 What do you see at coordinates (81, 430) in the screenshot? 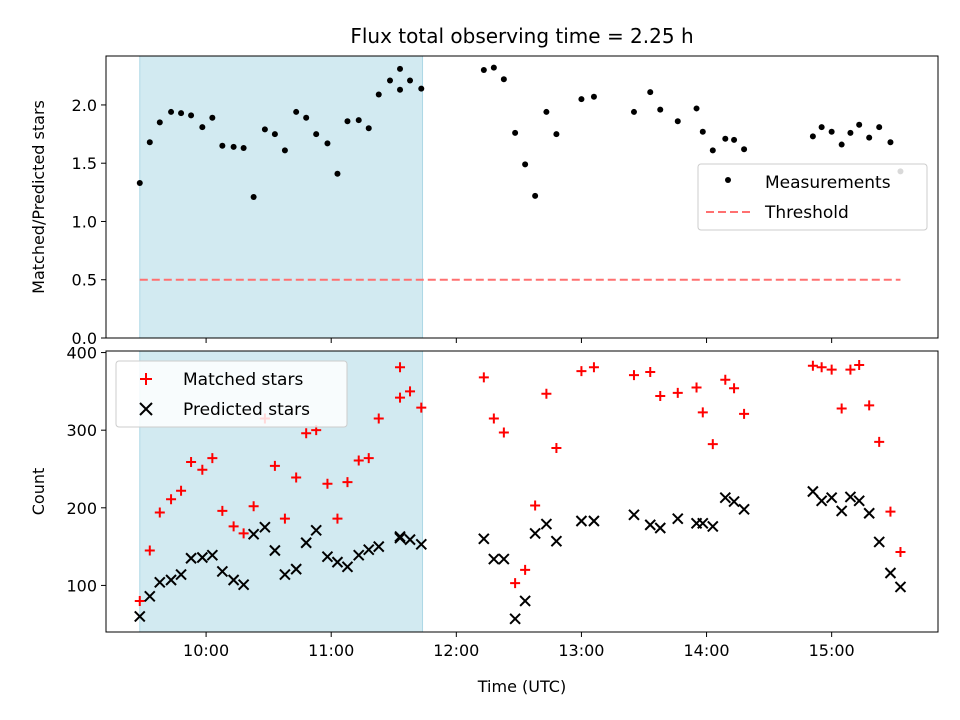
I see `y-tick-label: 300` at bounding box center [81, 430].